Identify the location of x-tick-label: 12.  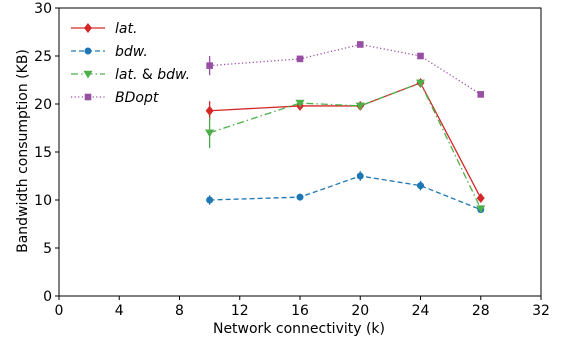
(240, 311).